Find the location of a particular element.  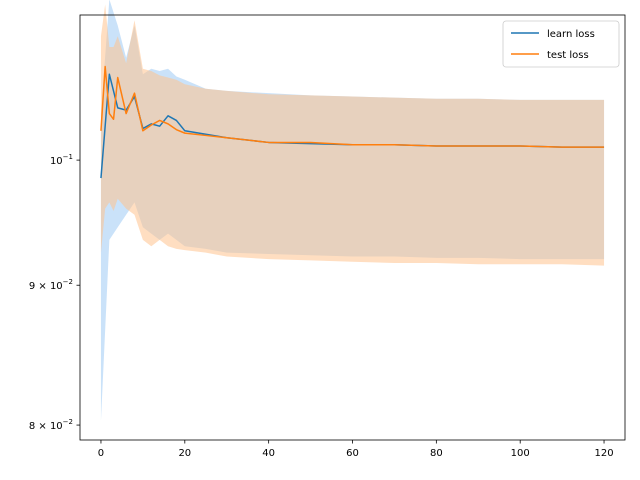

legend-label-test-loss: test loss is located at coordinates (568, 55).